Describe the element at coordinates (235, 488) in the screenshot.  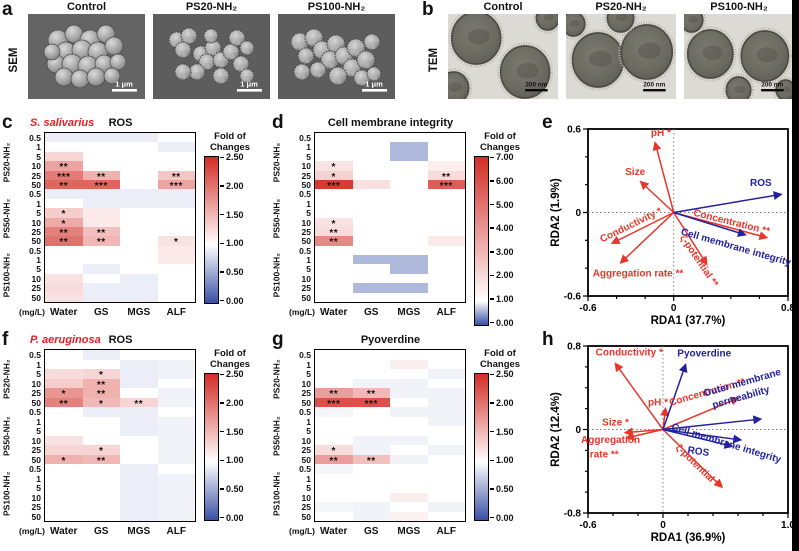
I see `colorbar-tick-label: 0.50` at that location.